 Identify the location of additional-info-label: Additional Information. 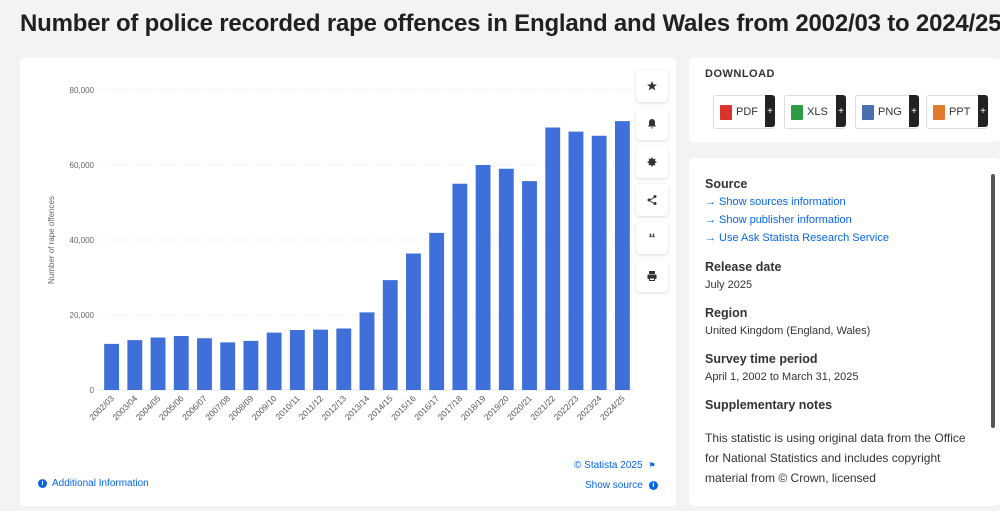
(100, 483).